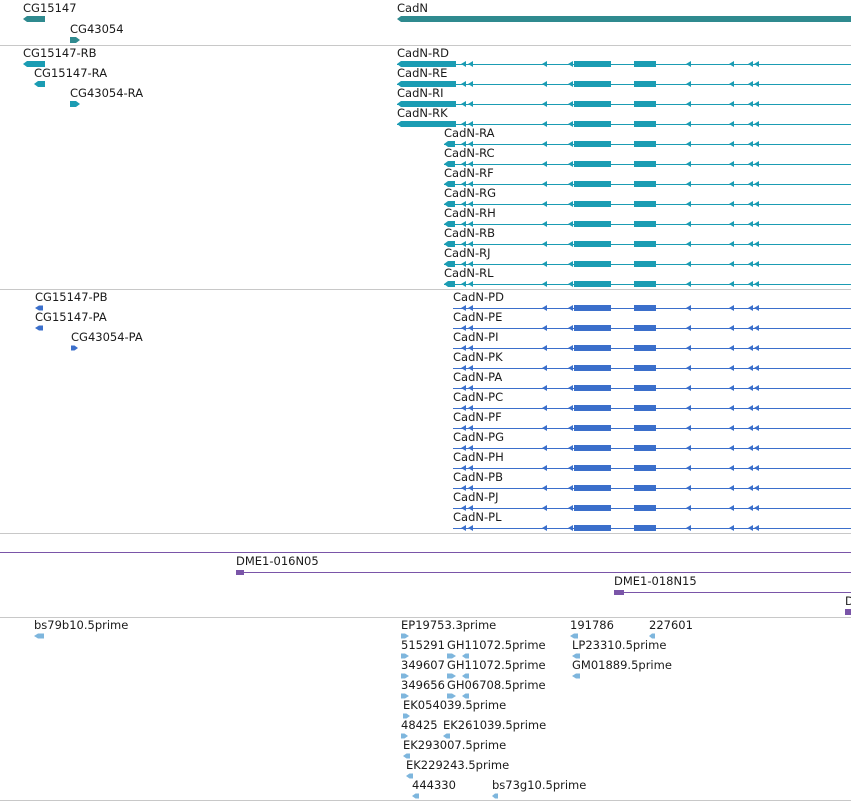  I want to click on gene-feature-cg15147, so click(34, 19).